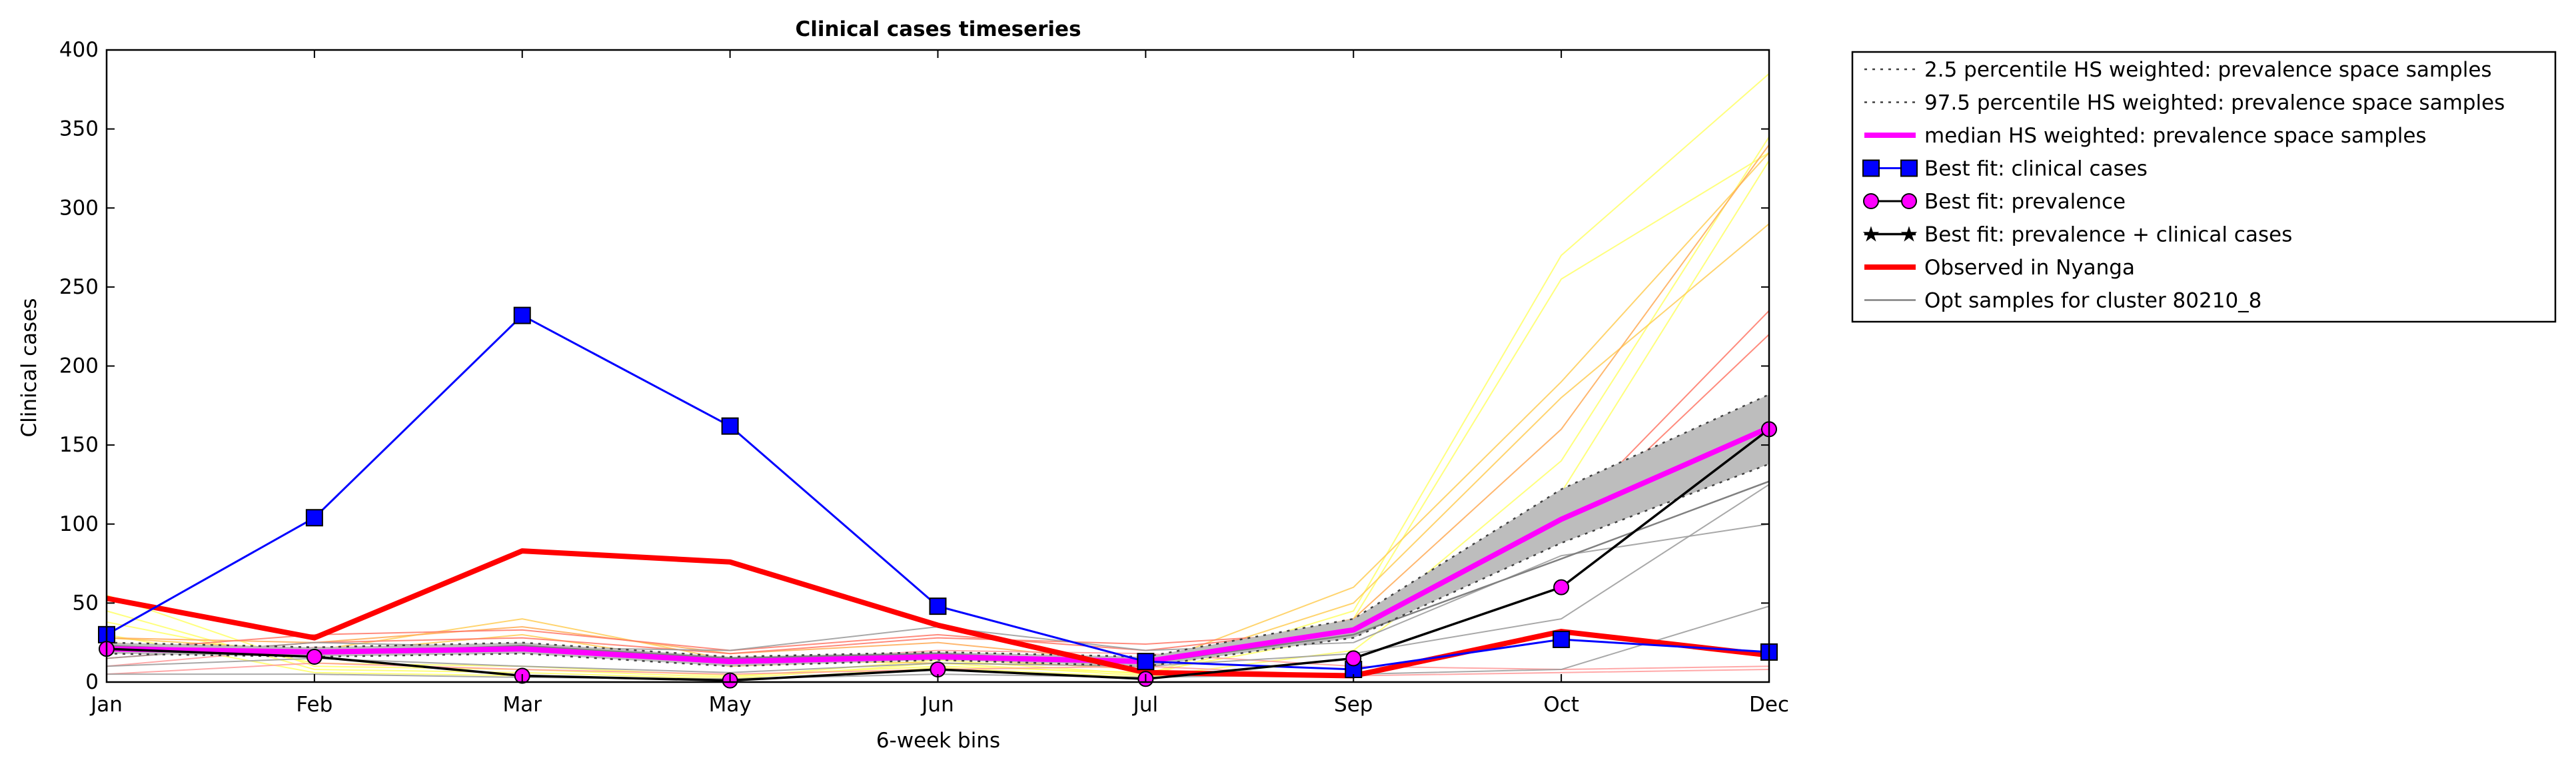 Image resolution: width=2576 pixels, height=772 pixels. I want to click on x-tick-label: Jul, so click(1145, 705).